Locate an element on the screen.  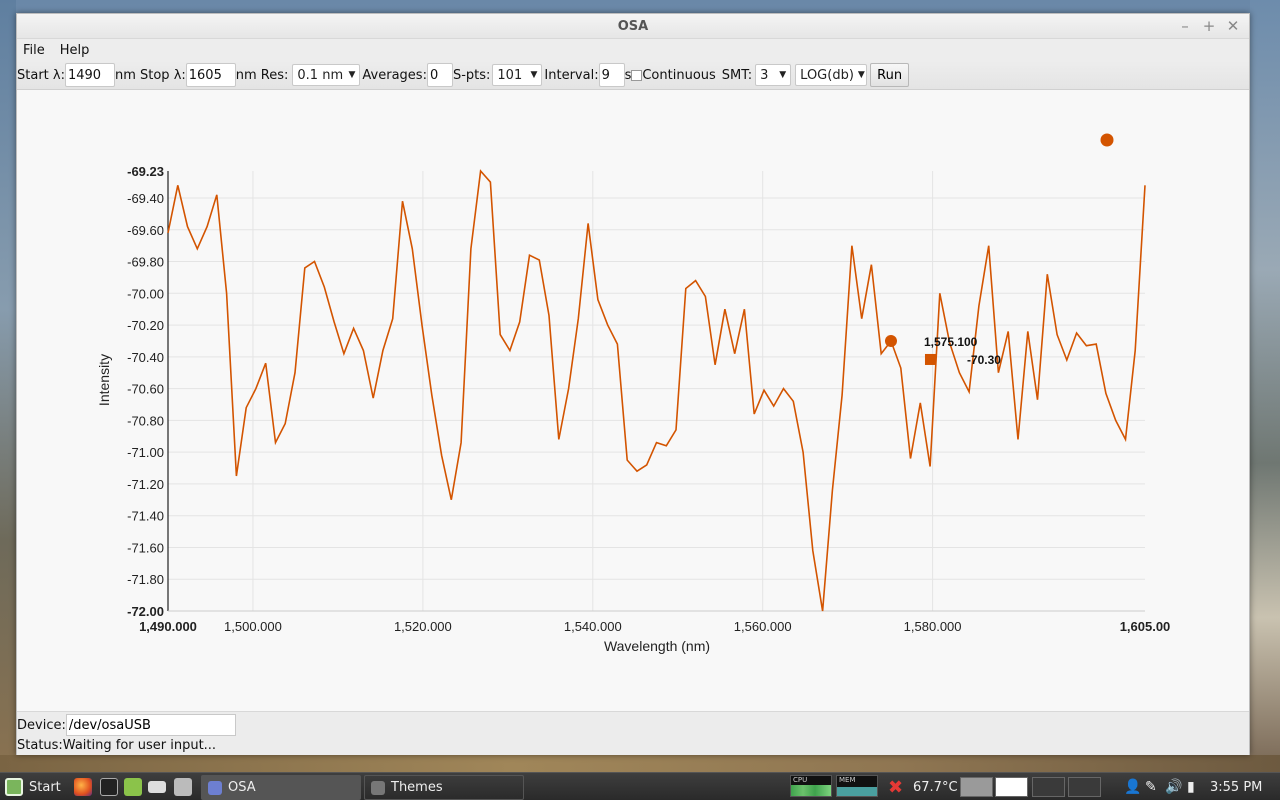
x-tick-label: 1,605.00 is located at coordinates (1145, 626).